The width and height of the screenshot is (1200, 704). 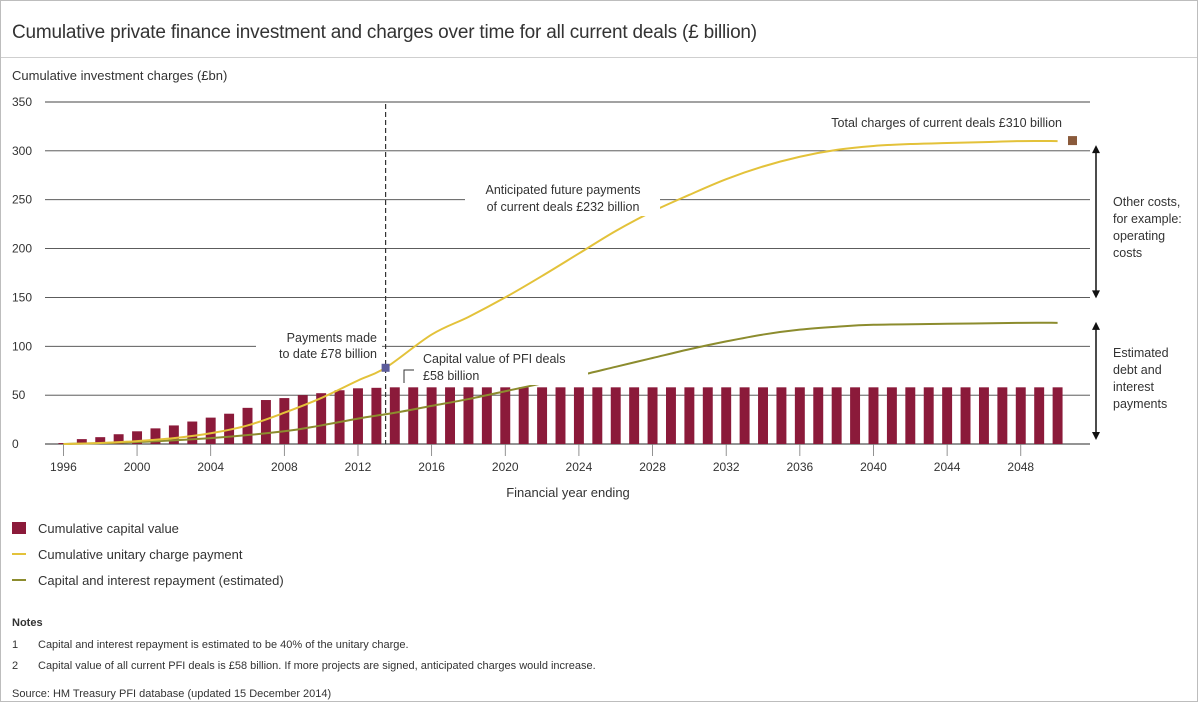 I want to click on other-costs-arrow-head, so click(x=1096, y=294).